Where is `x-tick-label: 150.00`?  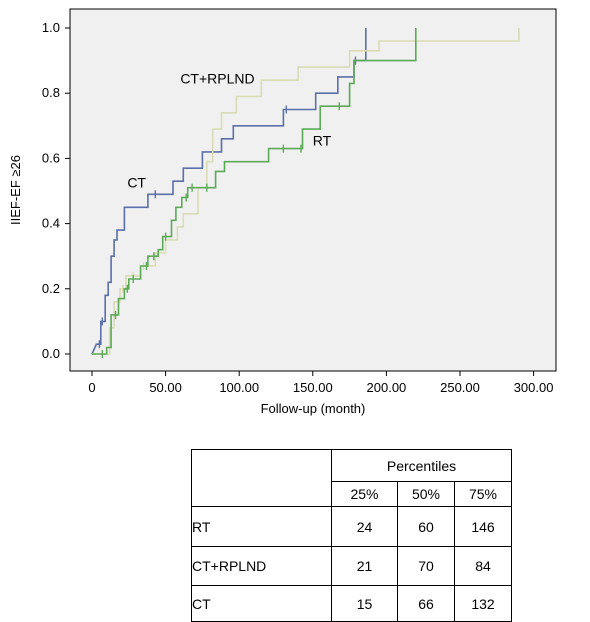
x-tick-label: 150.00 is located at coordinates (313, 387).